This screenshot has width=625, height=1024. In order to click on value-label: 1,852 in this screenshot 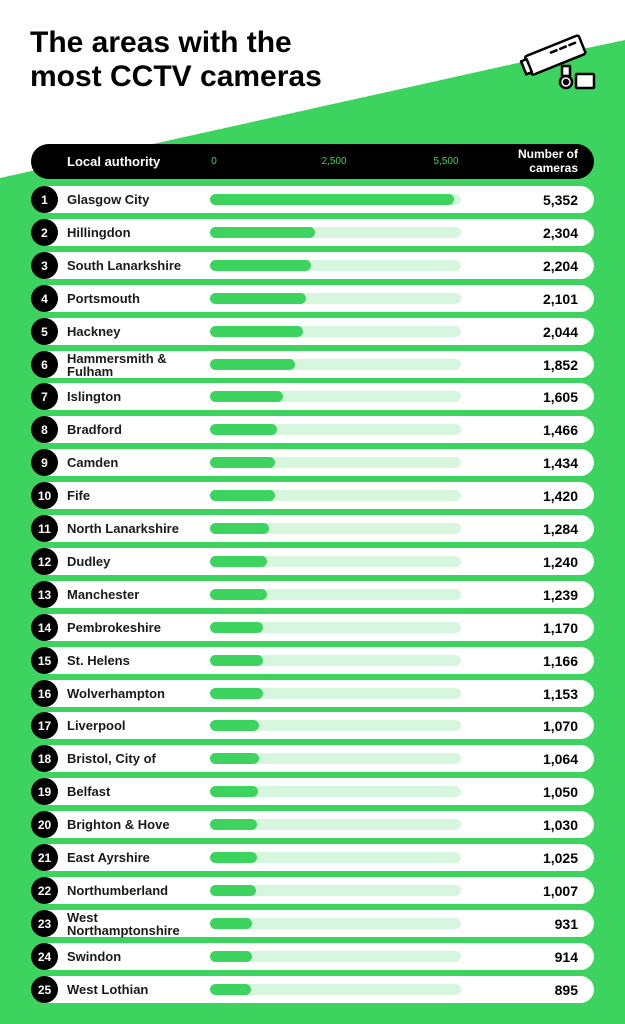, I will do `click(560, 364)`.